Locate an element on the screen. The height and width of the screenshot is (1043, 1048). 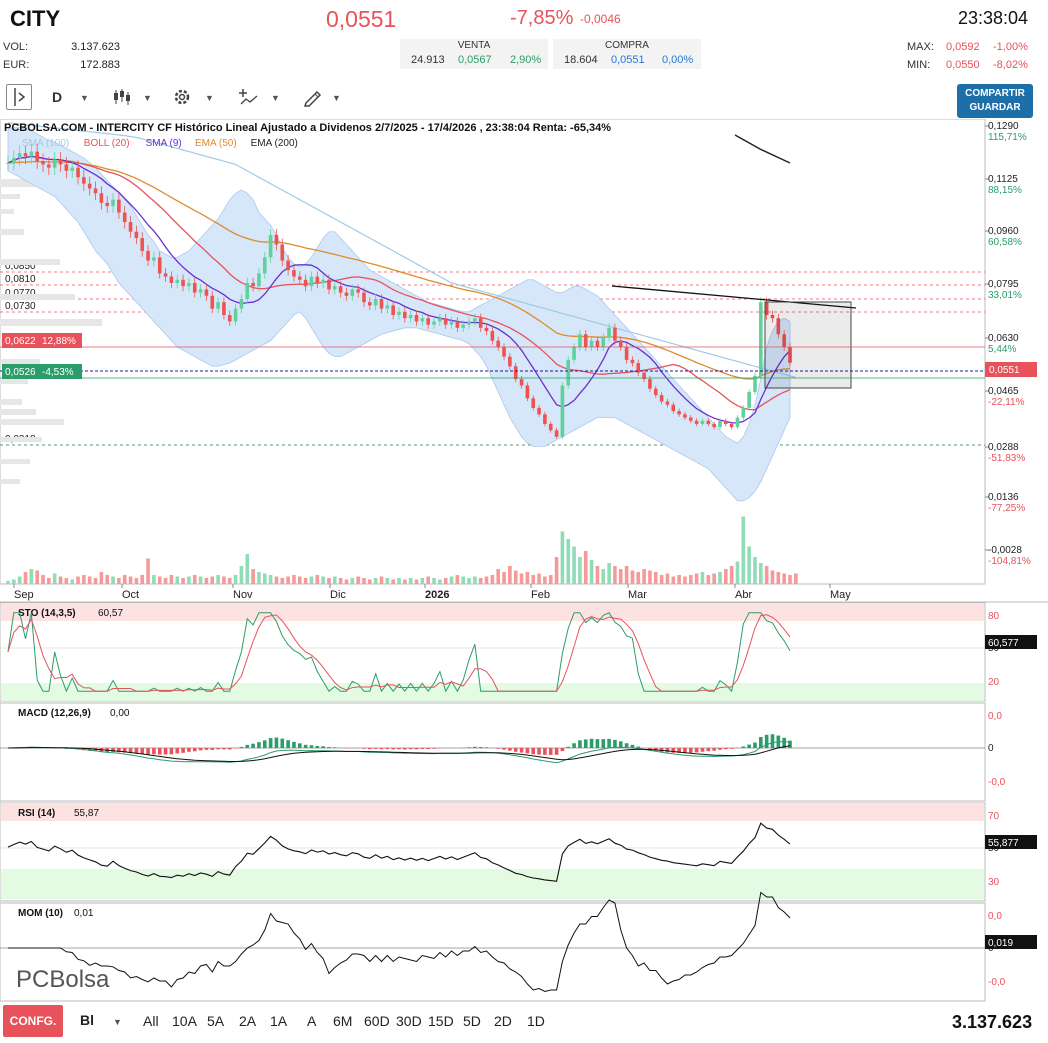
tag-0526-value: 0,0526 is located at coordinates (20, 372).